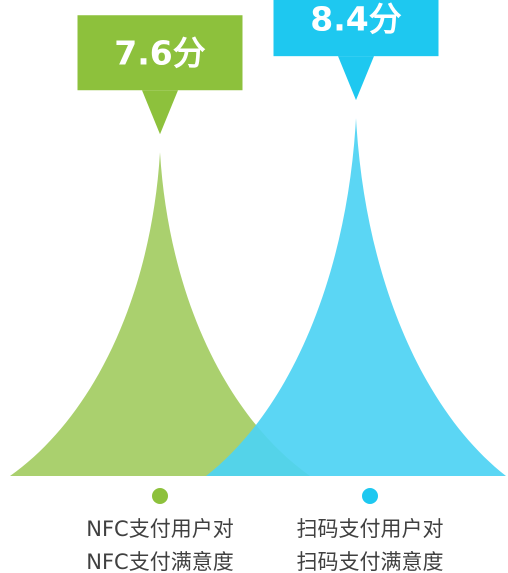 The image size is (508, 573). Describe the element at coordinates (159, 529) in the screenshot. I see `category-label: NFC支付用户对` at that location.